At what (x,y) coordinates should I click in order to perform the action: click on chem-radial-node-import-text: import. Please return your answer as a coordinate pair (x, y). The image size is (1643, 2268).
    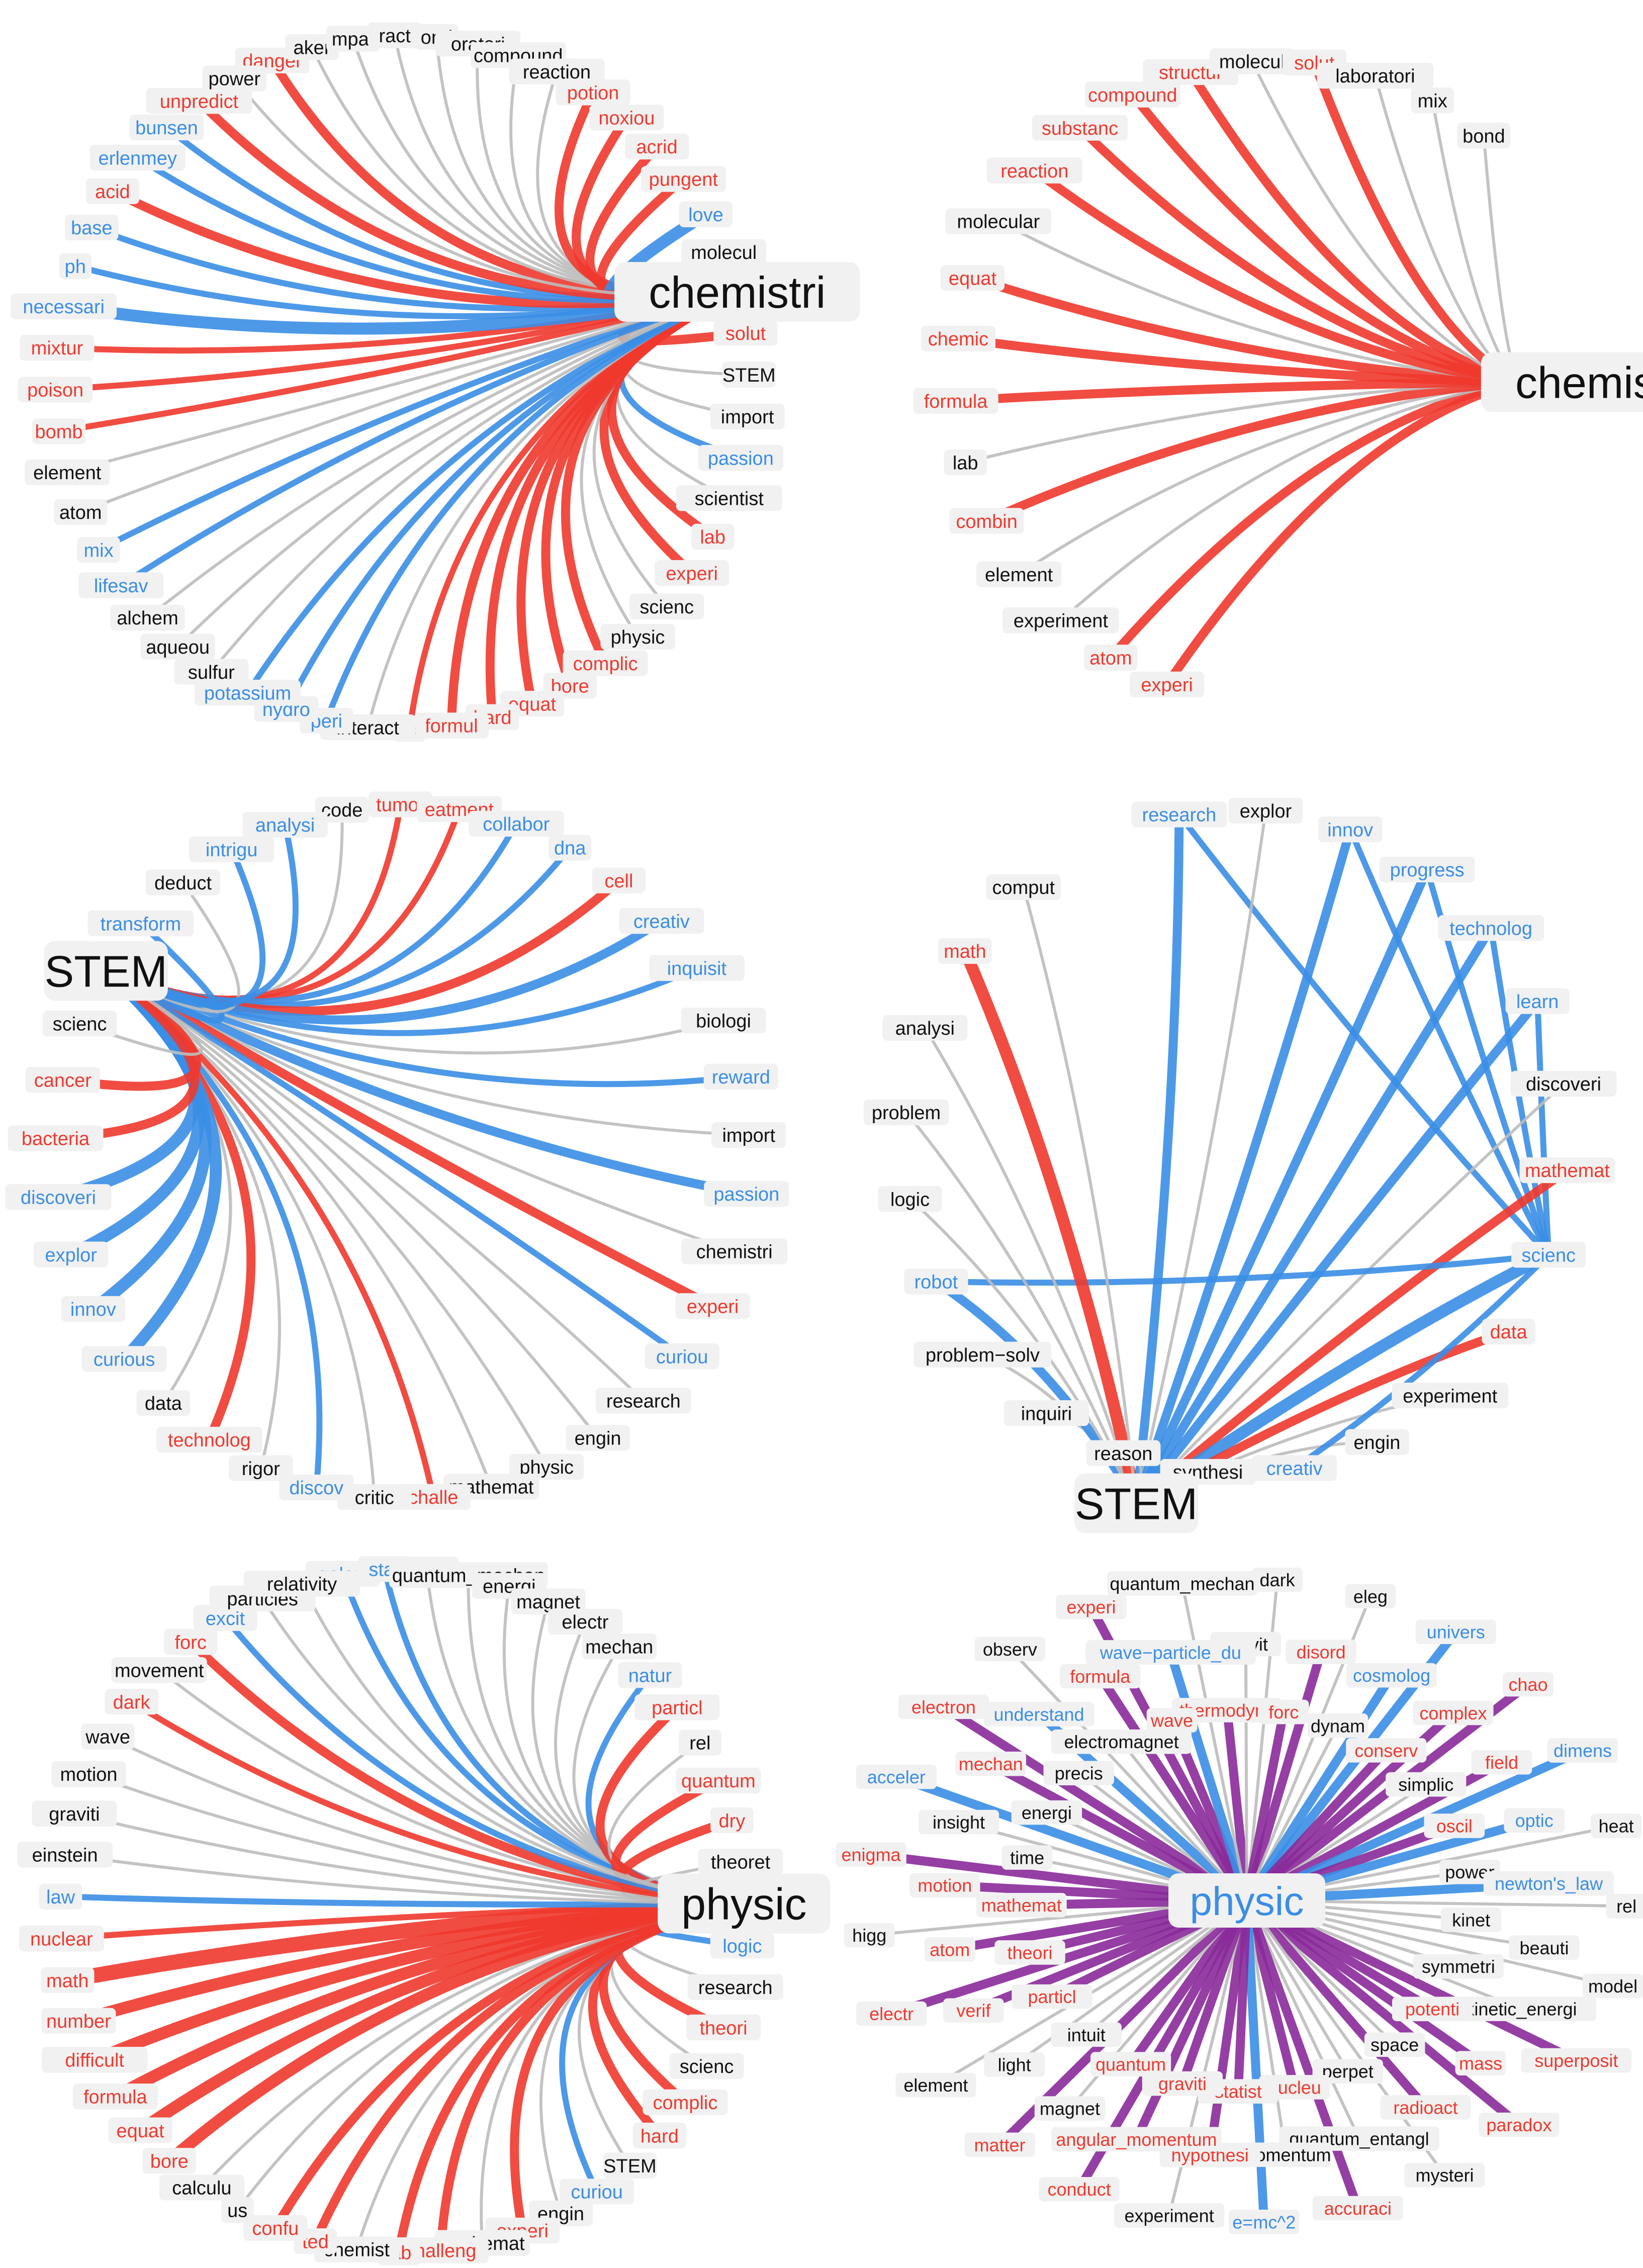
    Looking at the image, I should click on (747, 417).